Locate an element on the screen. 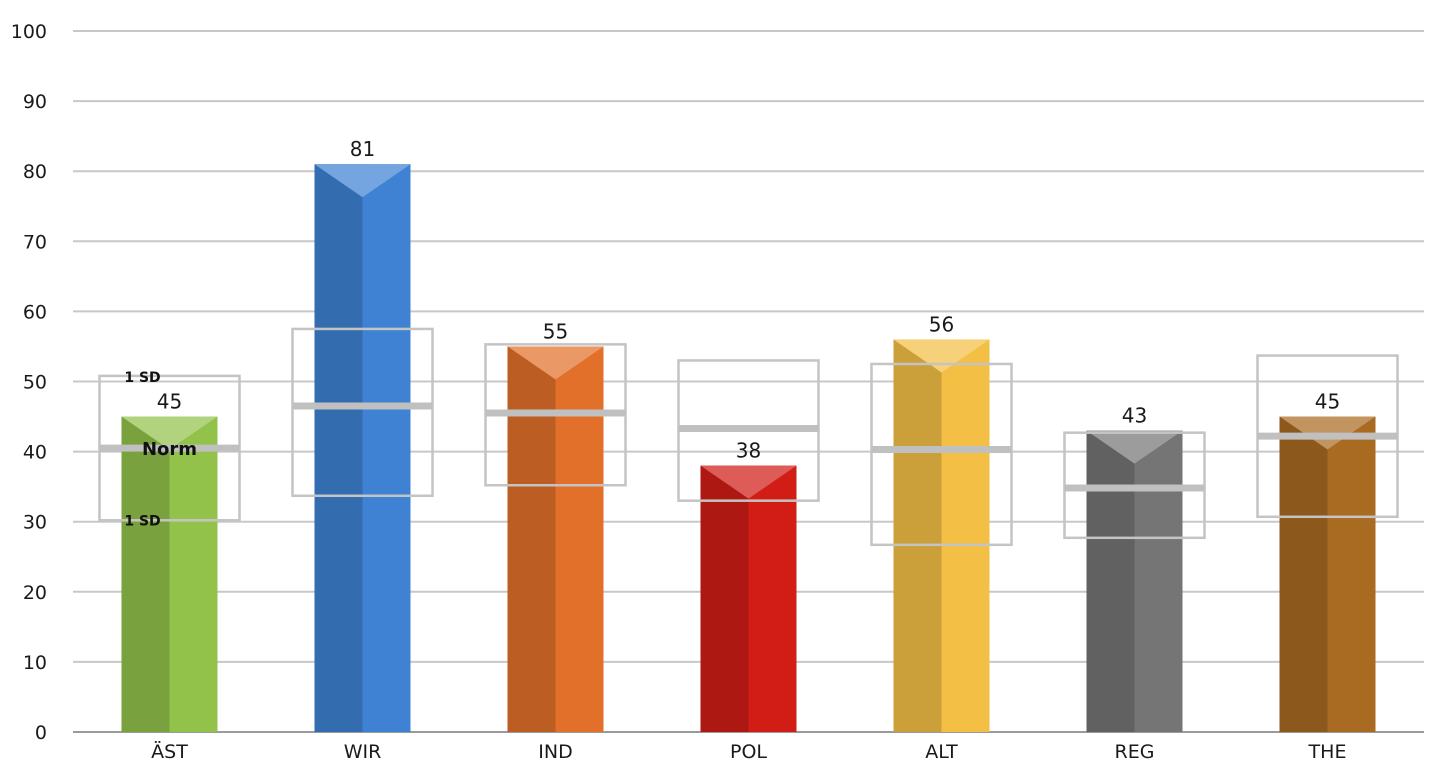  annotations: Norm 1 SD 1 SD is located at coordinates (160, 449).